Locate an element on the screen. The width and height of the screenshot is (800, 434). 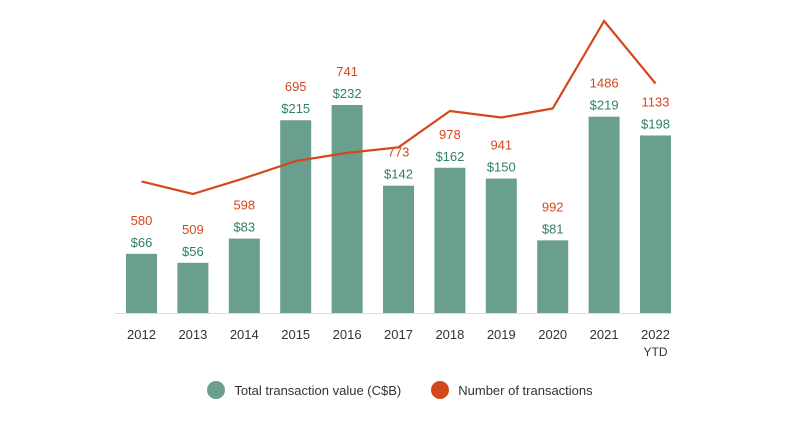
value-label-2016: $232 is located at coordinates (347, 93).